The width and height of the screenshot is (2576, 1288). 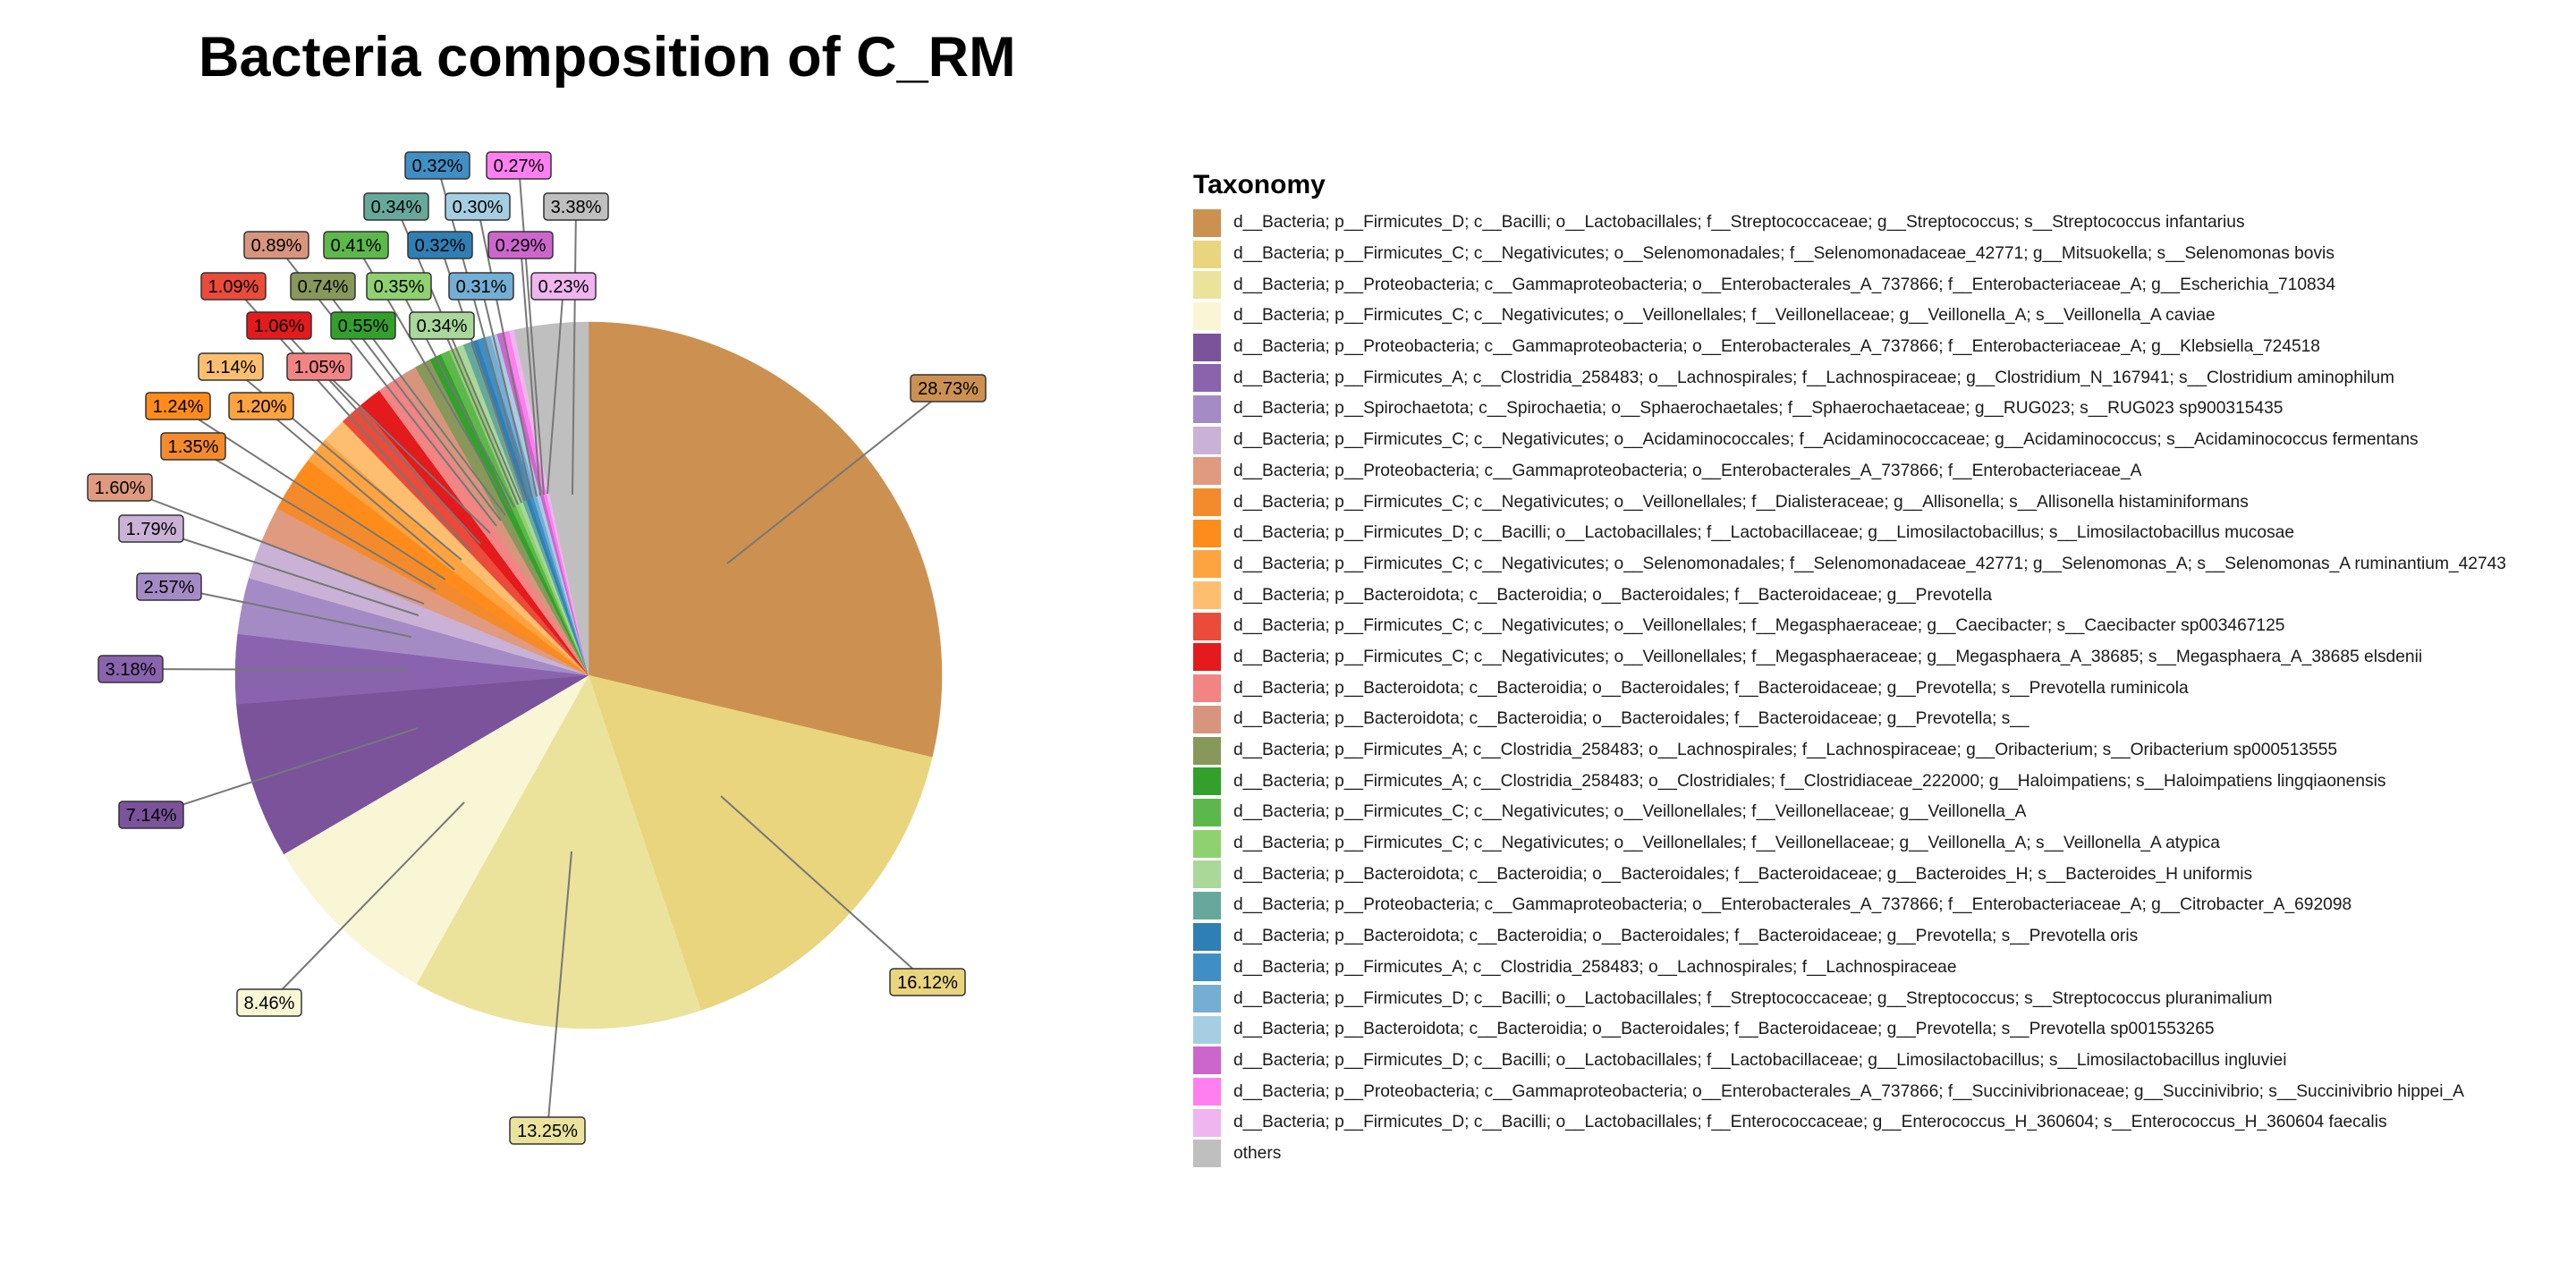 I want to click on data-label-text: 7.14%, so click(x=151, y=816).